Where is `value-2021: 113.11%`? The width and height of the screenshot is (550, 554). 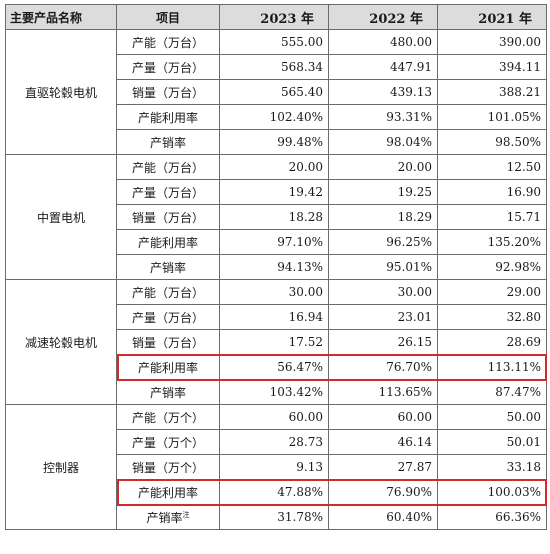
value-2021: 113.11% is located at coordinates (492, 367).